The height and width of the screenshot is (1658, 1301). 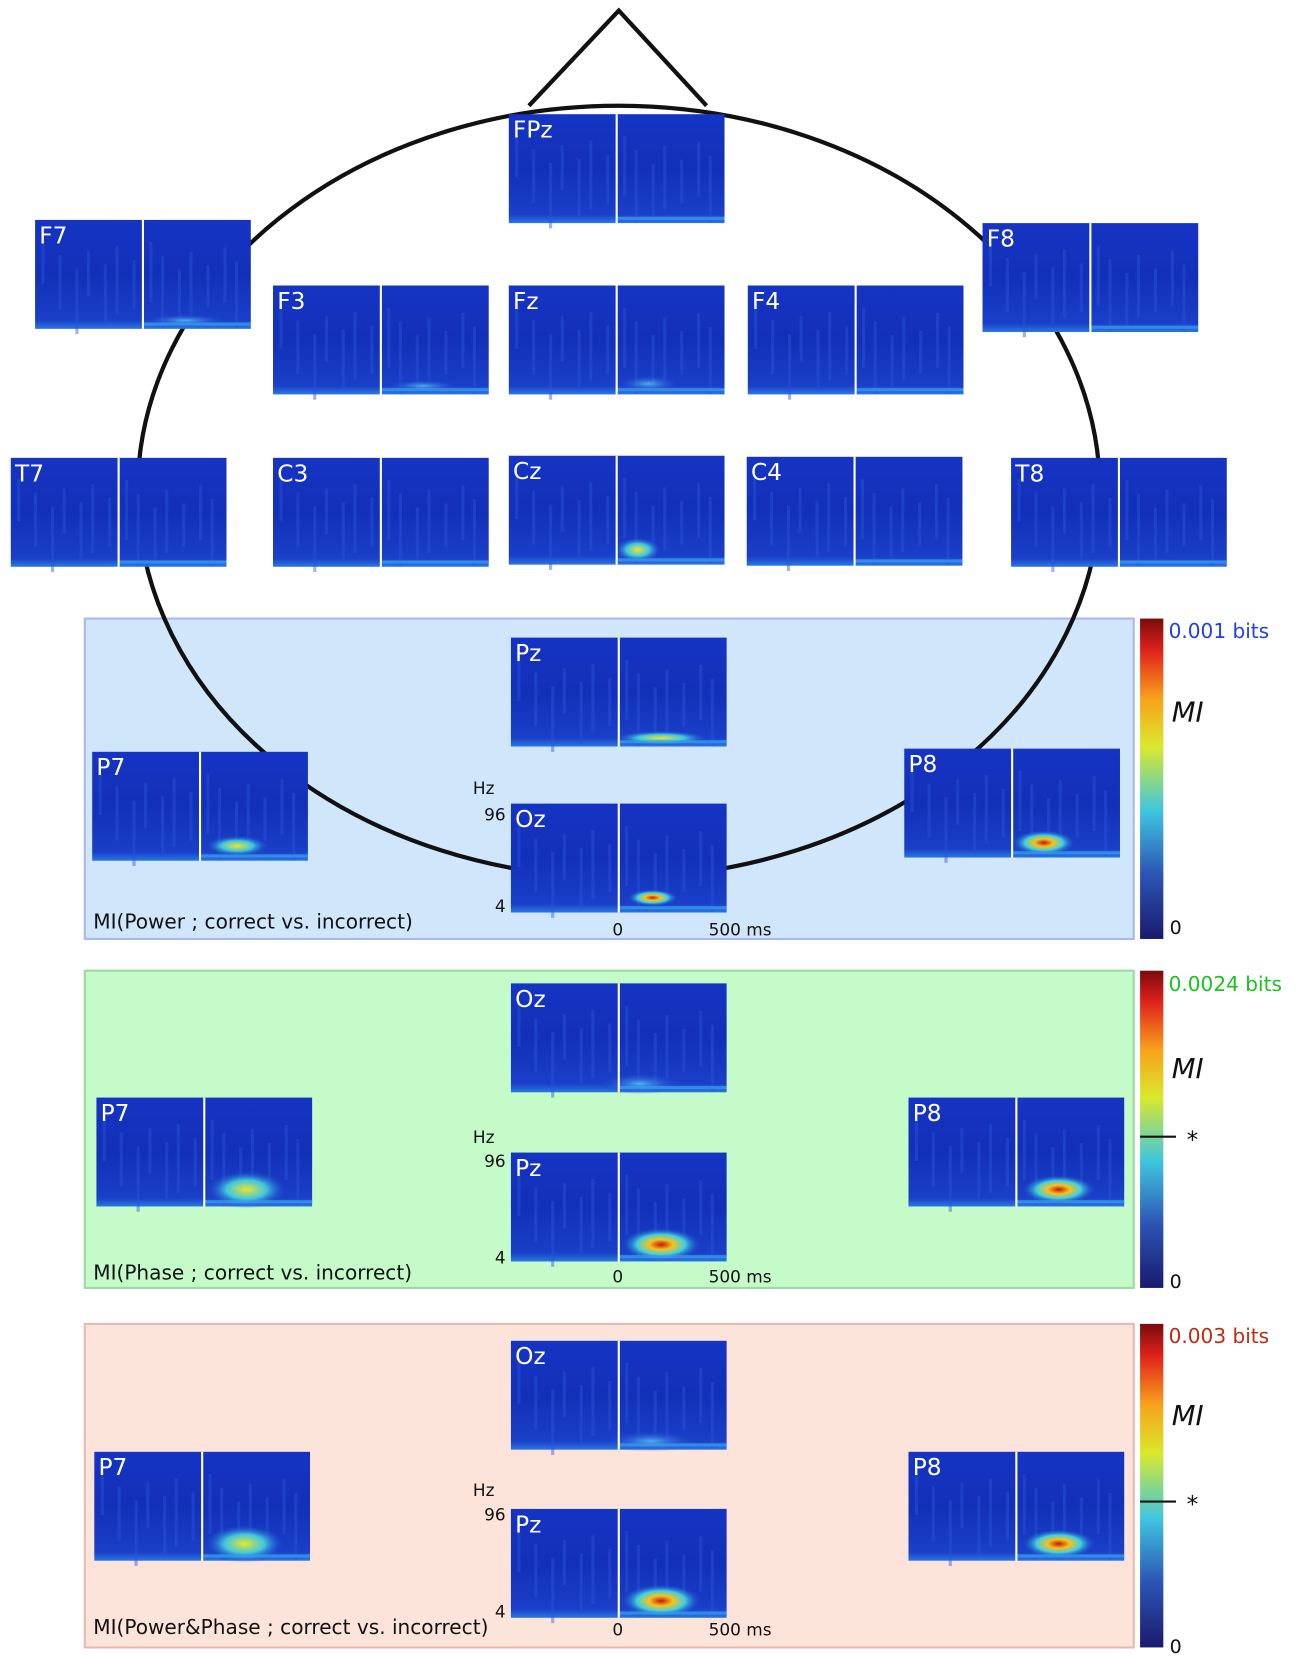 I want to click on colorbar-label: MI, so click(x=1188, y=1416).